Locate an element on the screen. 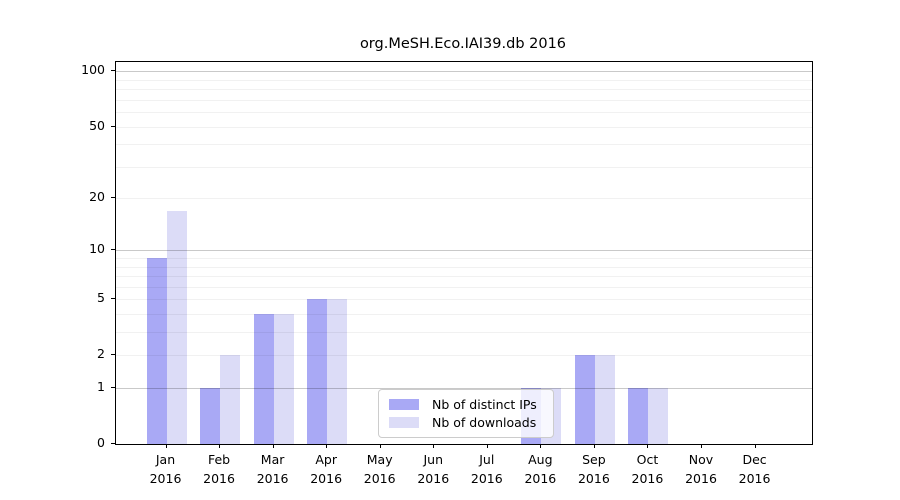 Image resolution: width=900 pixels, height=500 pixels. x-tick-label-sep: Sep 2016 is located at coordinates (593, 469).